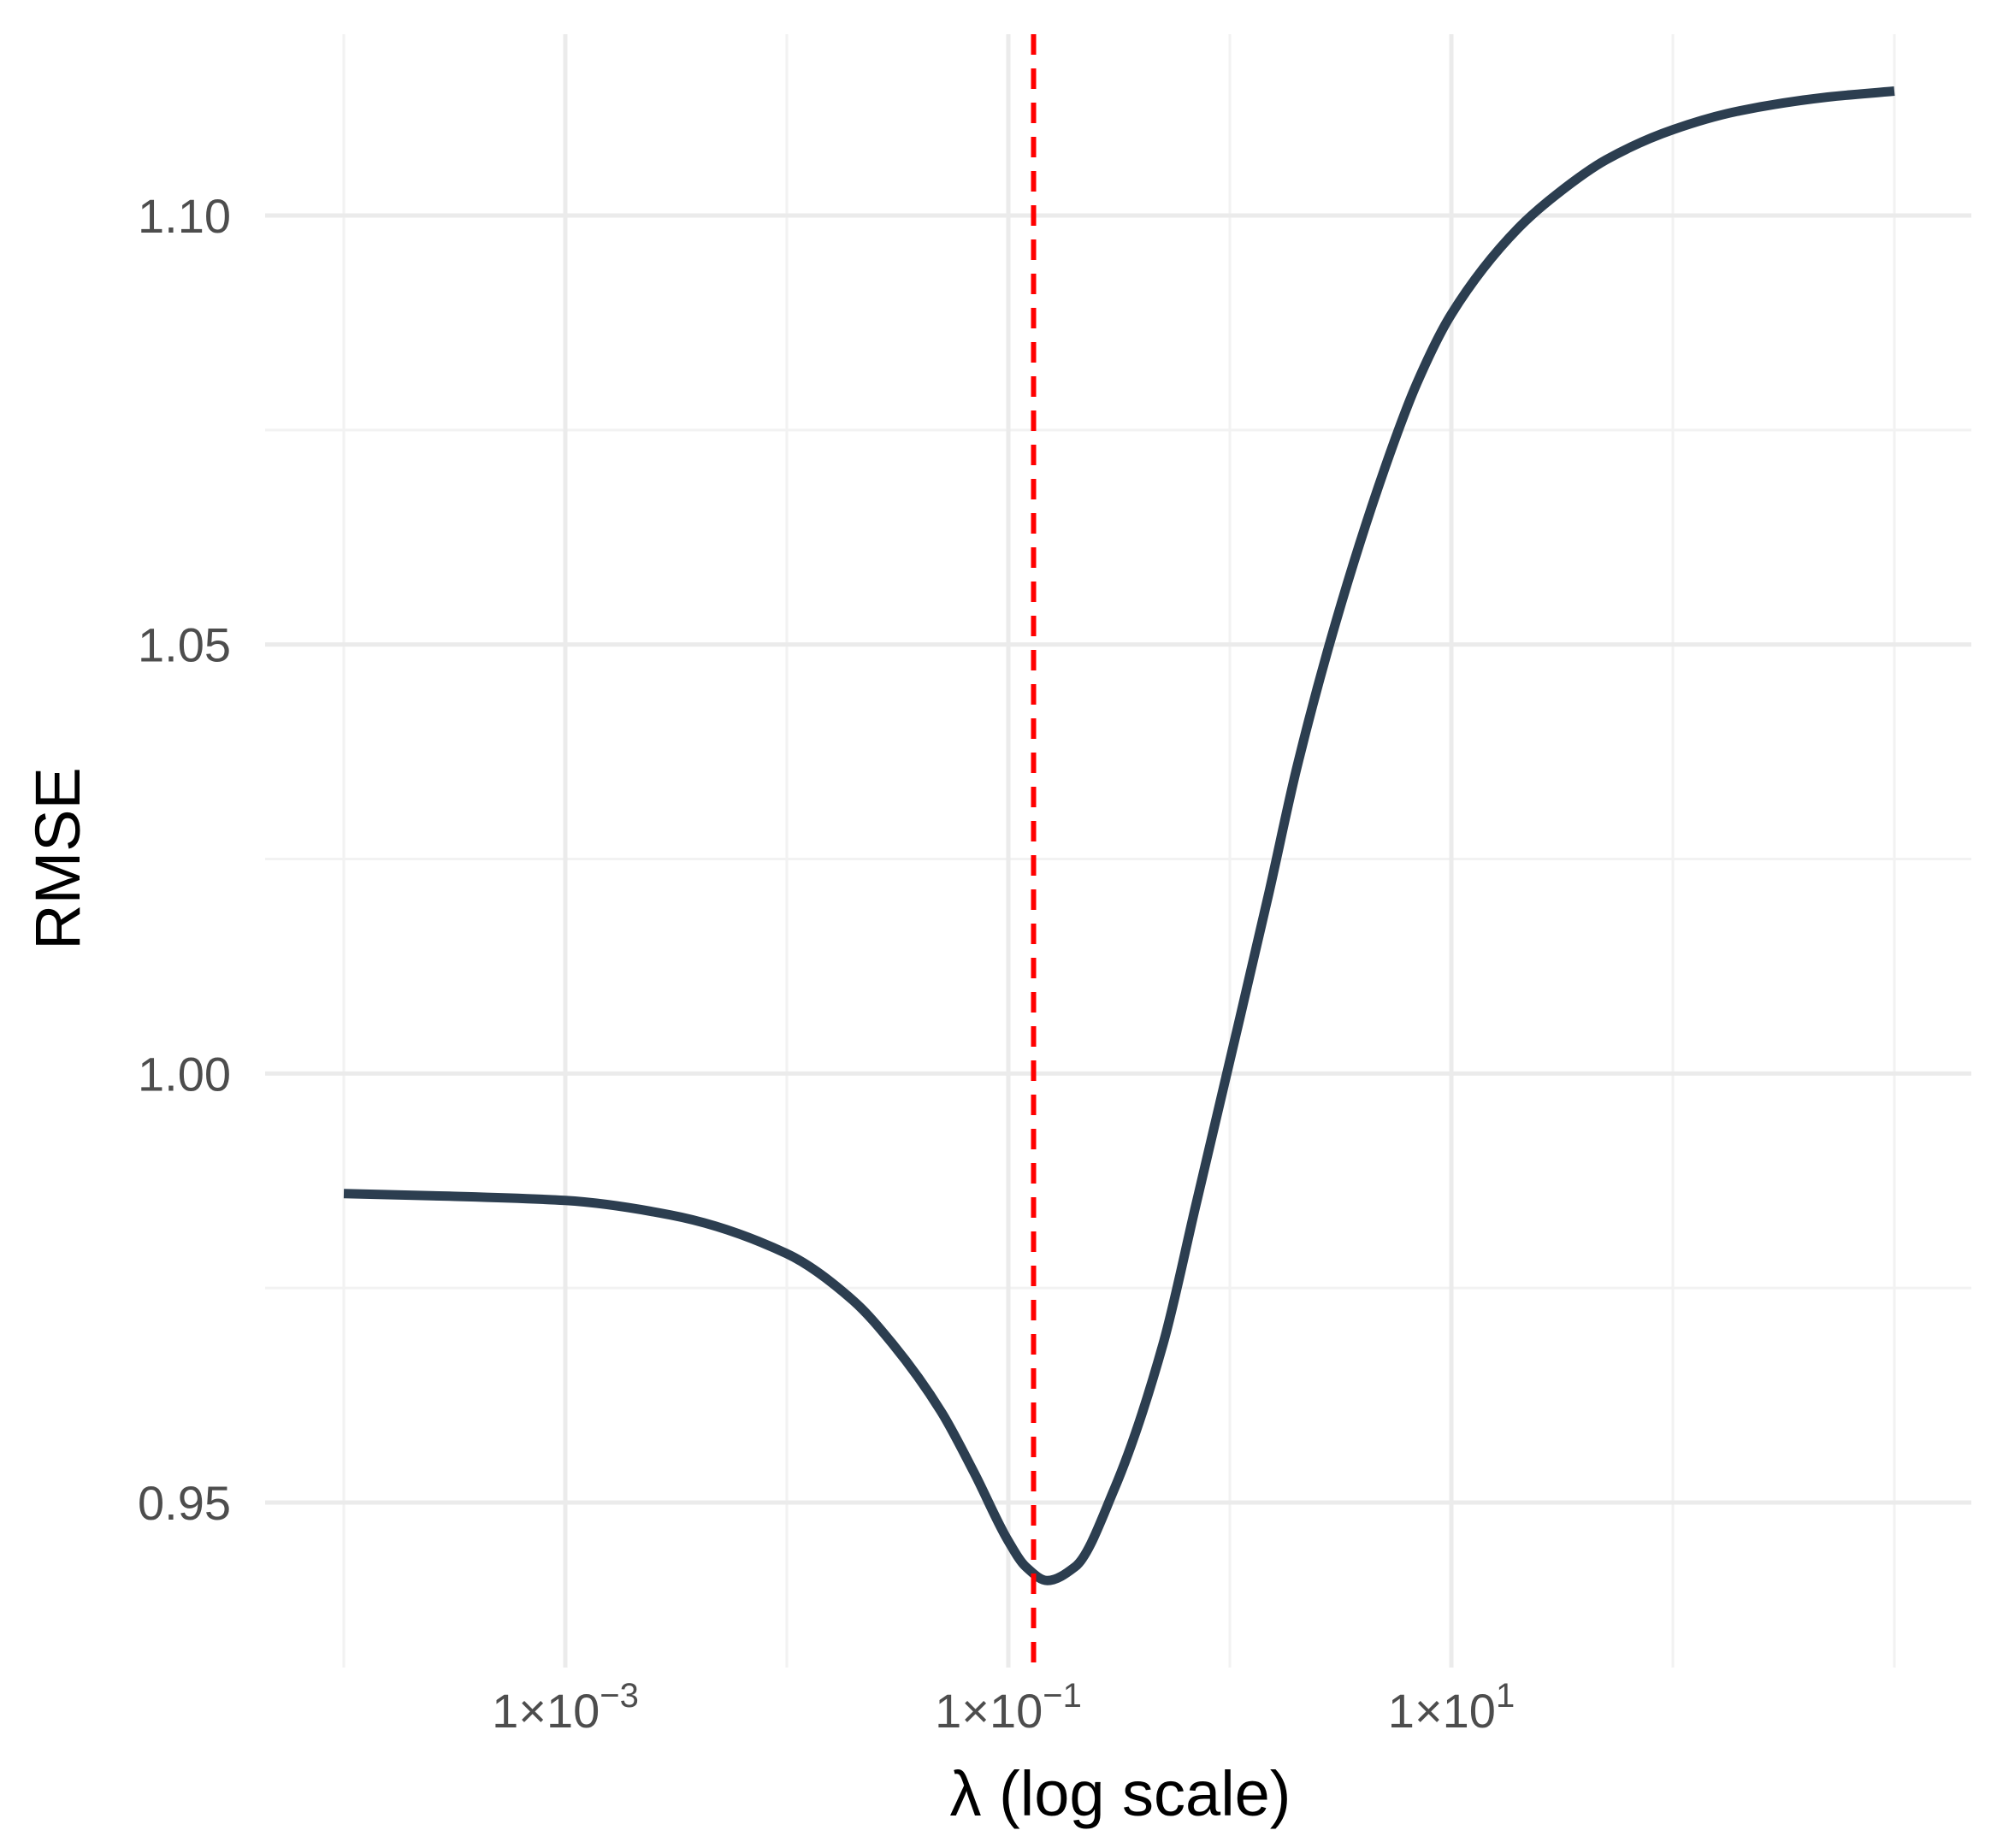 This screenshot has width=1997, height=1848. Describe the element at coordinates (565, 1707) in the screenshot. I see `x-tick-label: 1×10⁻³` at that location.